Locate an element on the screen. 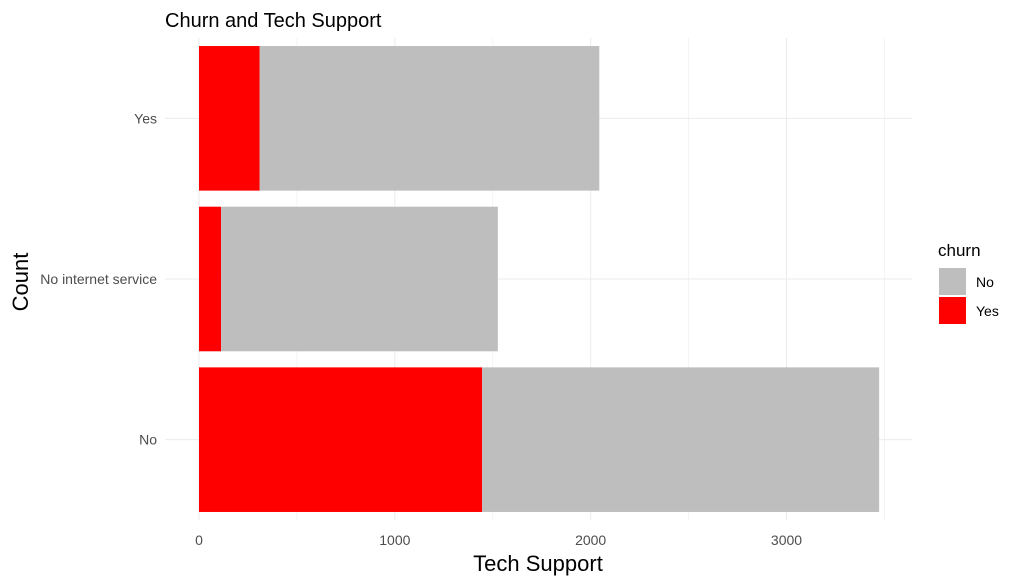  bar-no-no is located at coordinates (681, 439).